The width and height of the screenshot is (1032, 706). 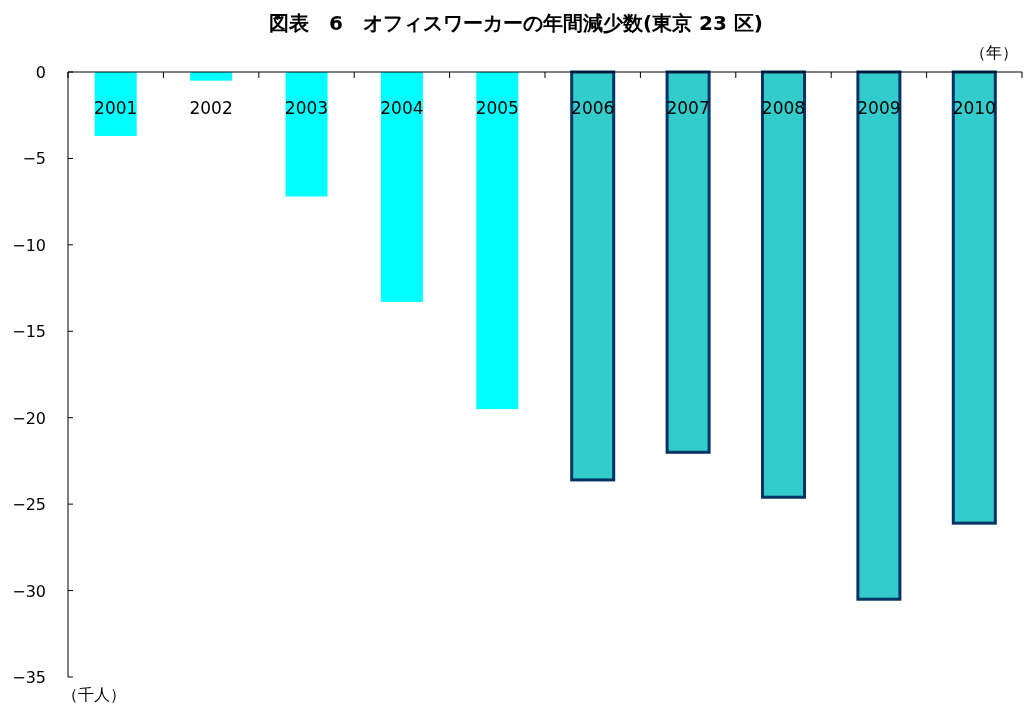 What do you see at coordinates (40, 72) in the screenshot?
I see `y-tick-label: 0` at bounding box center [40, 72].